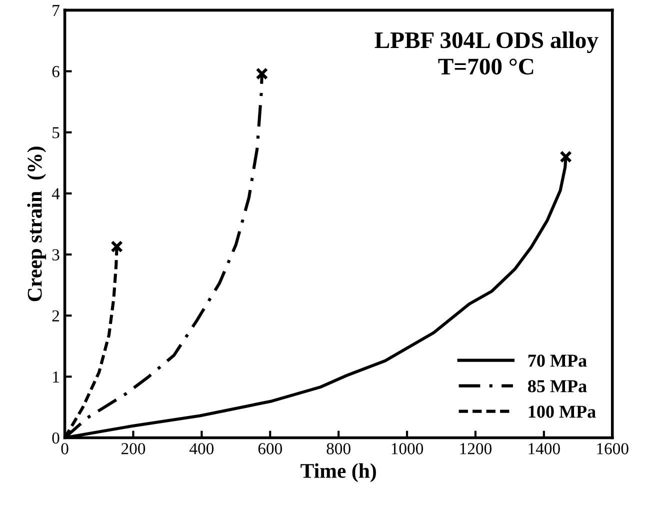 The height and width of the screenshot is (509, 648). I want to click on y-tick-label: 5, so click(56, 132).